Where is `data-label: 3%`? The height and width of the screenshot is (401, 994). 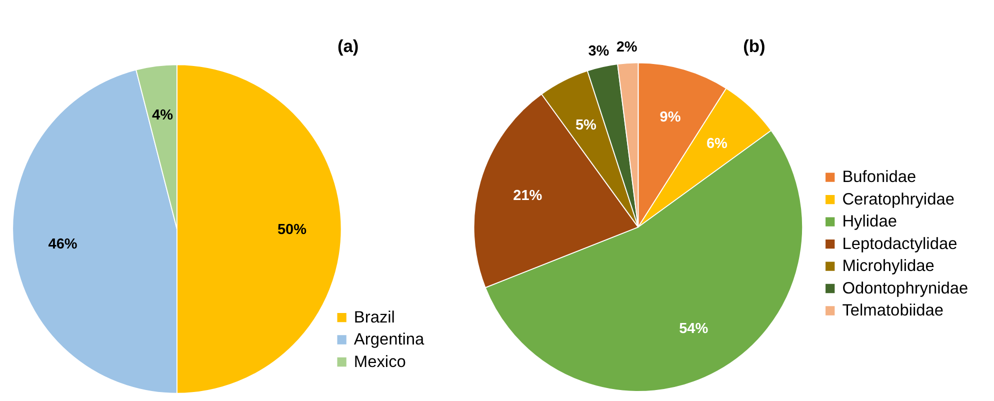 data-label: 3% is located at coordinates (599, 51).